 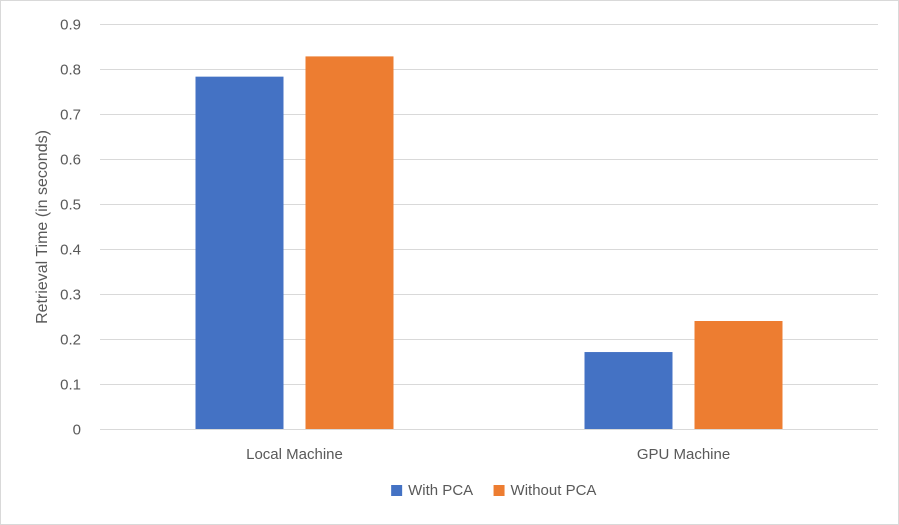 What do you see at coordinates (628, 390) in the screenshot?
I see `bar-with-pca-gpu-machine` at bounding box center [628, 390].